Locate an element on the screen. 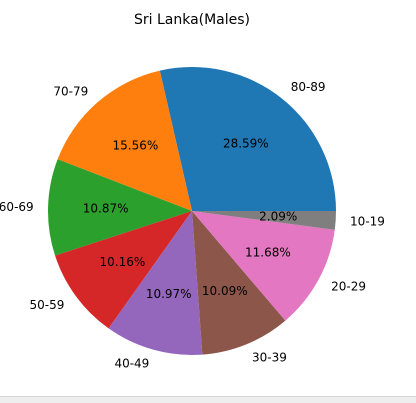  percentage-label-60-69: 10.87% is located at coordinates (106, 209).